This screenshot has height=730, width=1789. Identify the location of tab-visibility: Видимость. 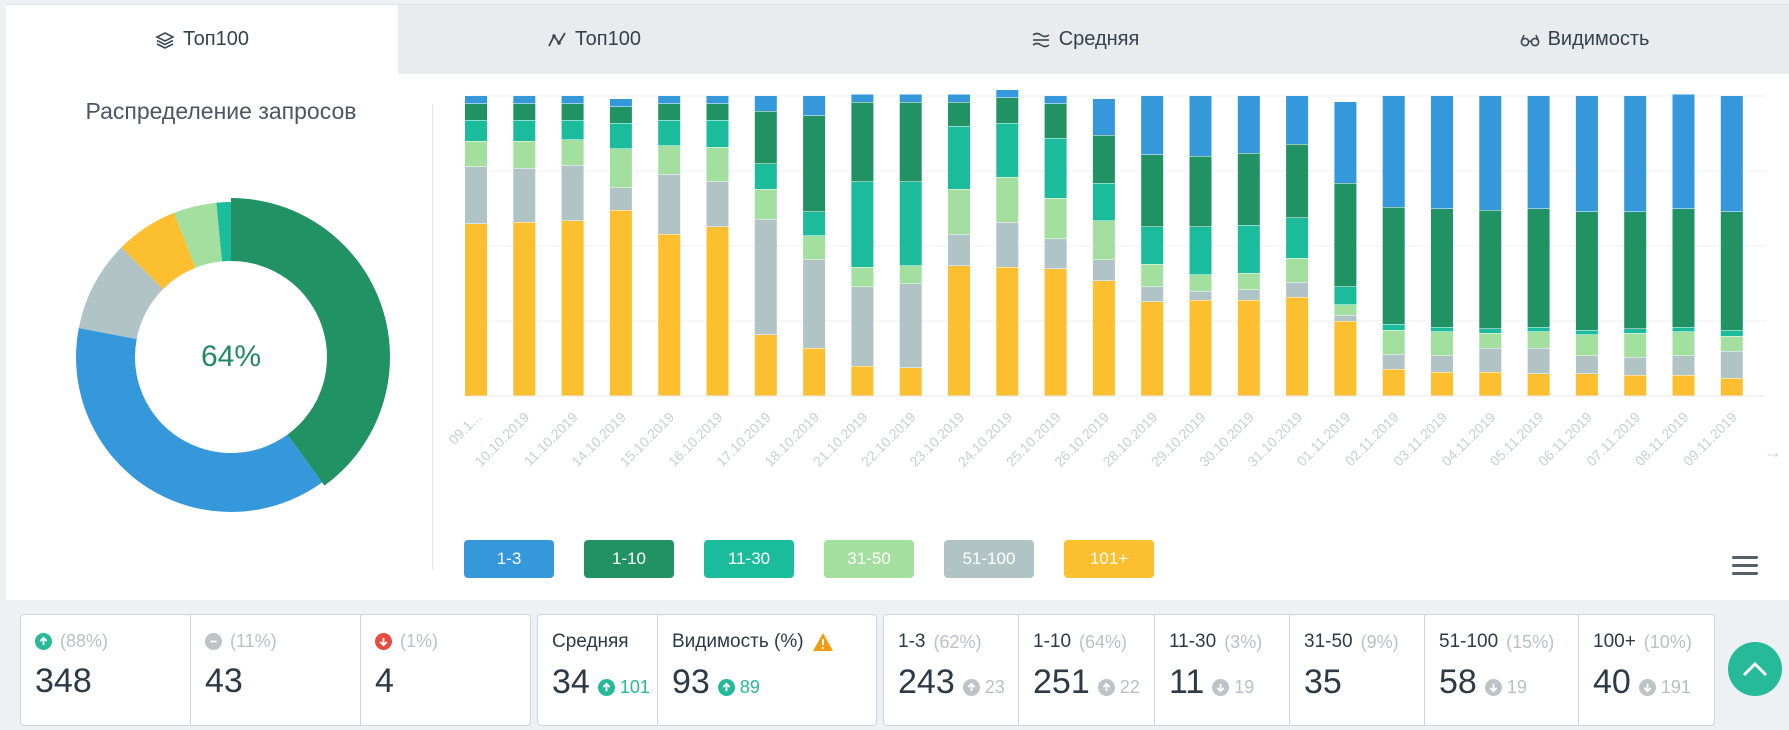
(1584, 39).